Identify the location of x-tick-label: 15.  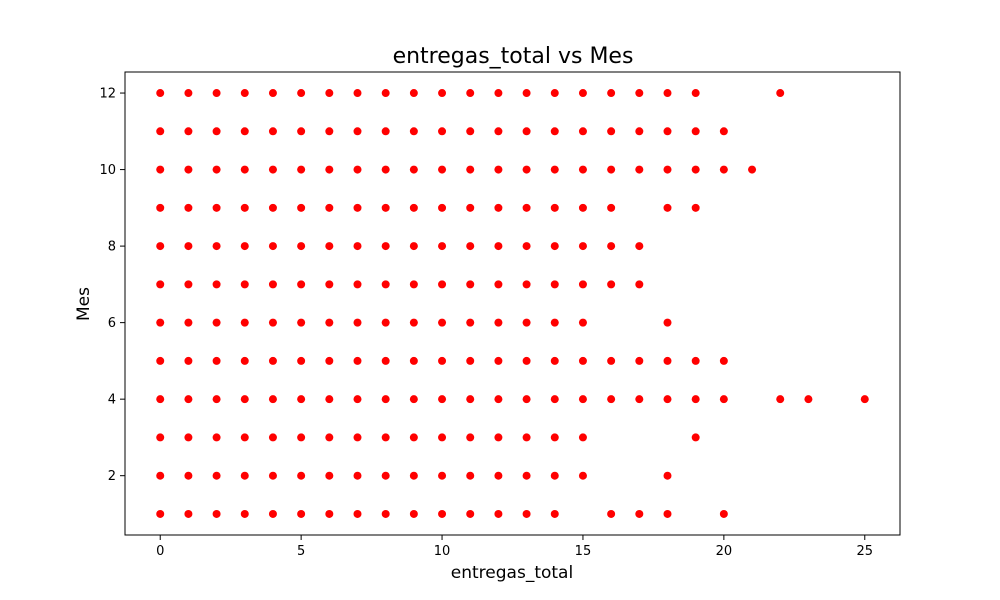
(583, 551).